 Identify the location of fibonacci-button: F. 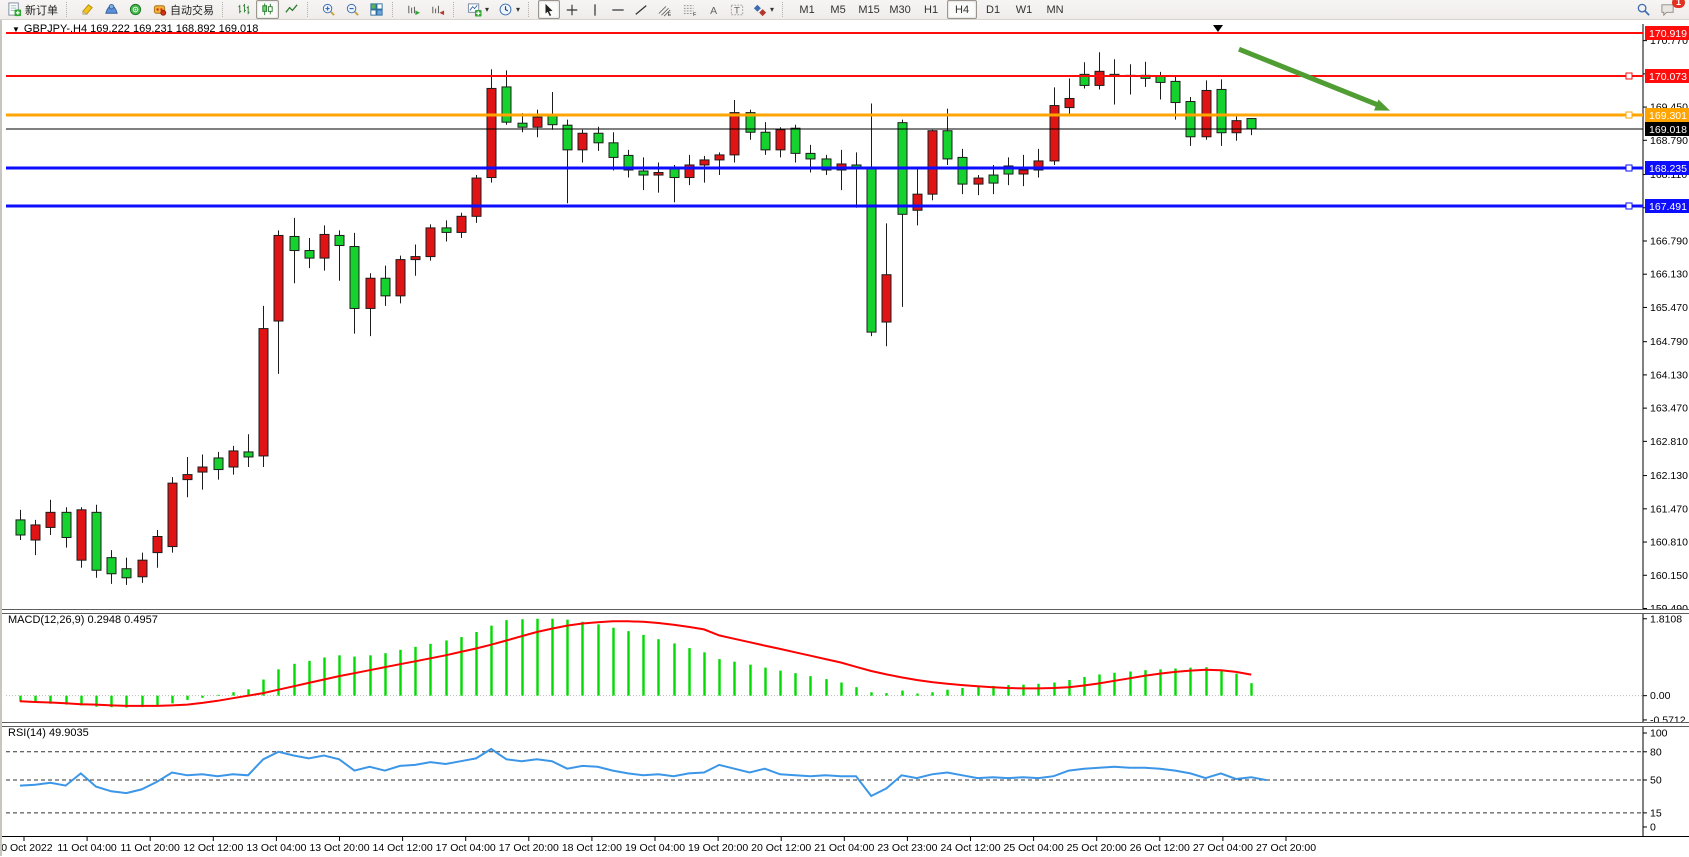
(690, 9).